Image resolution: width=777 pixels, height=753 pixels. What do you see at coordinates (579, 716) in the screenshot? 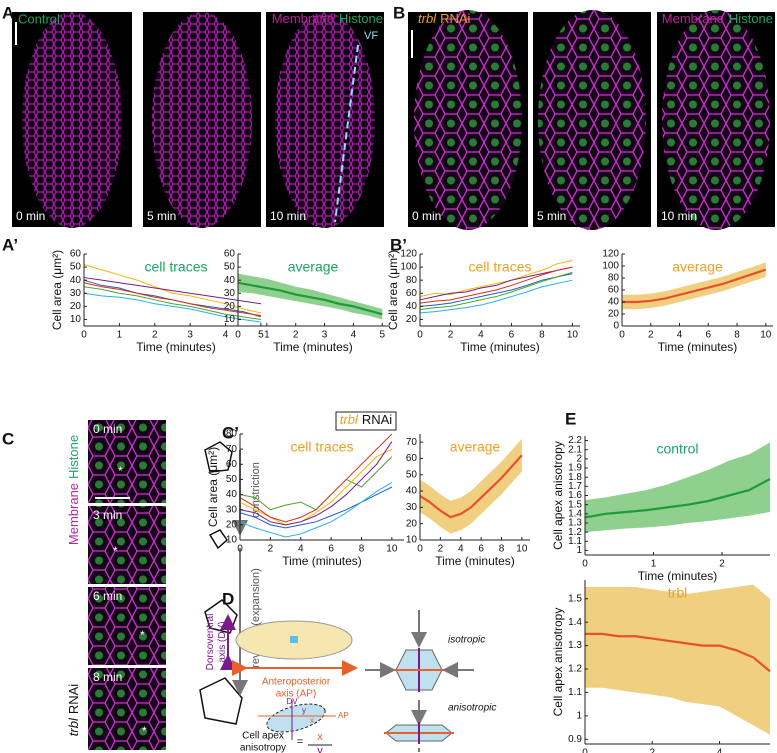
I see `y-tick-label: 1` at bounding box center [579, 716].